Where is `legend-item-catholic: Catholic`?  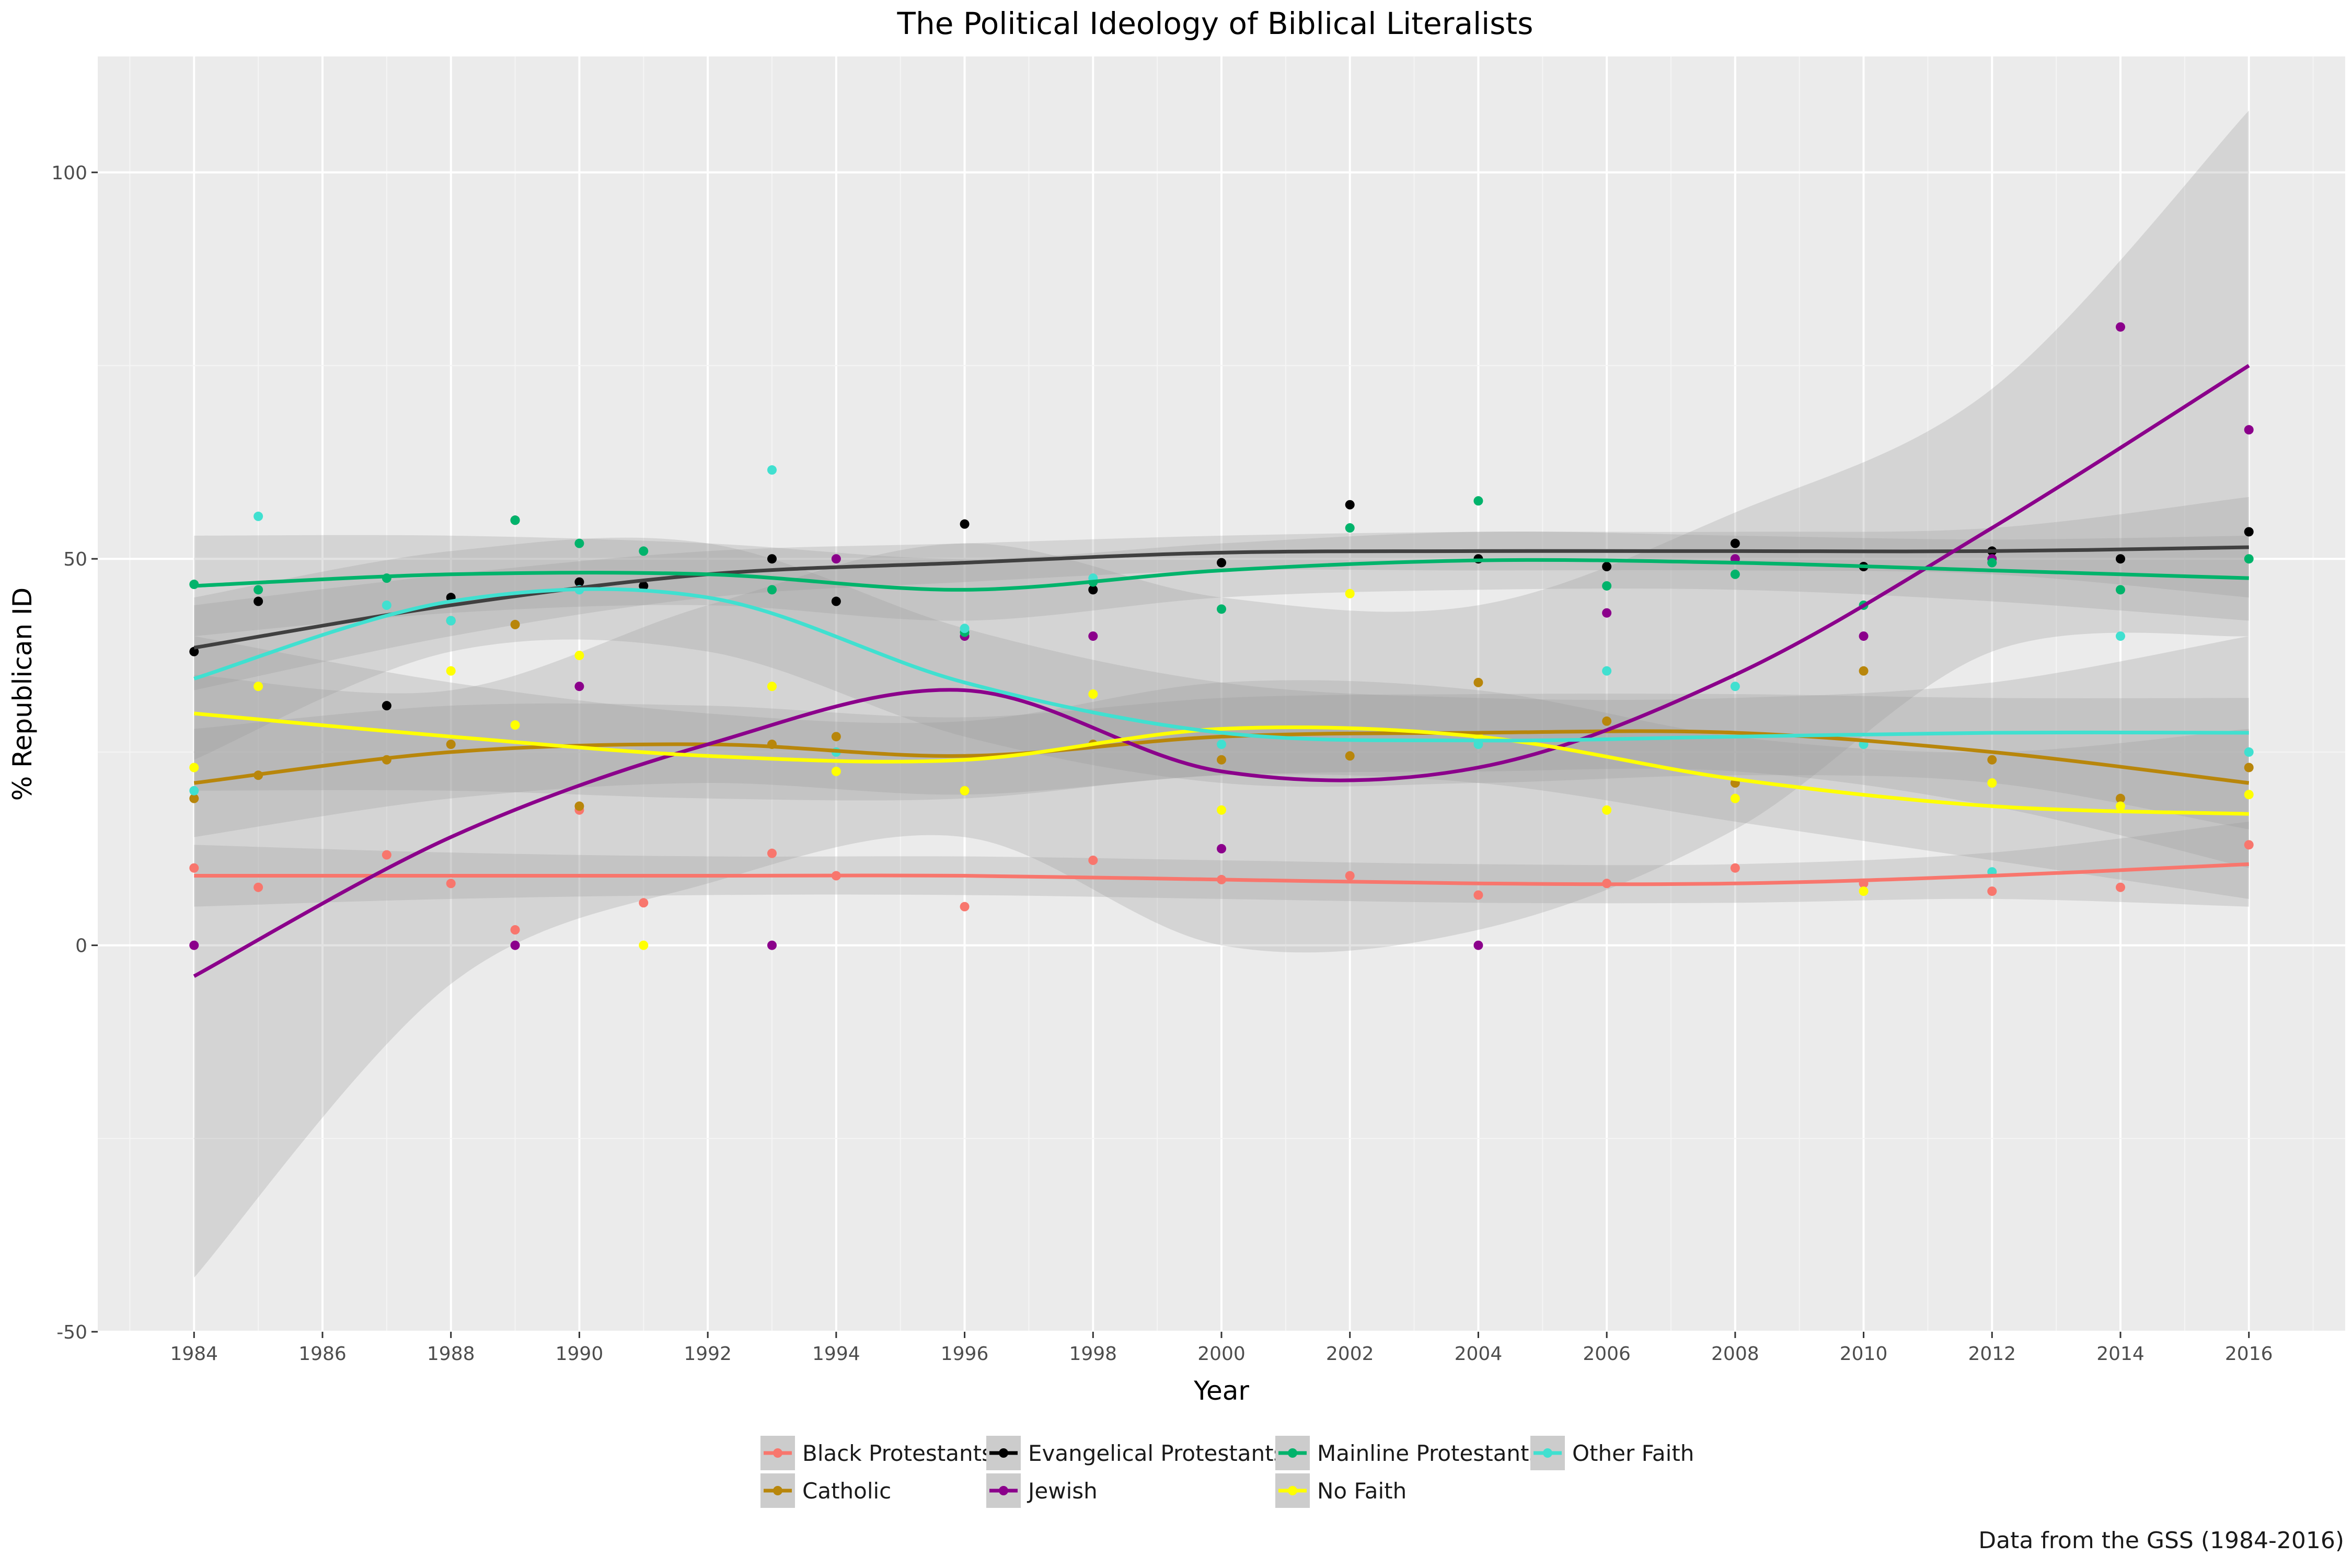
legend-item-catholic: Catholic is located at coordinates (825, 1490).